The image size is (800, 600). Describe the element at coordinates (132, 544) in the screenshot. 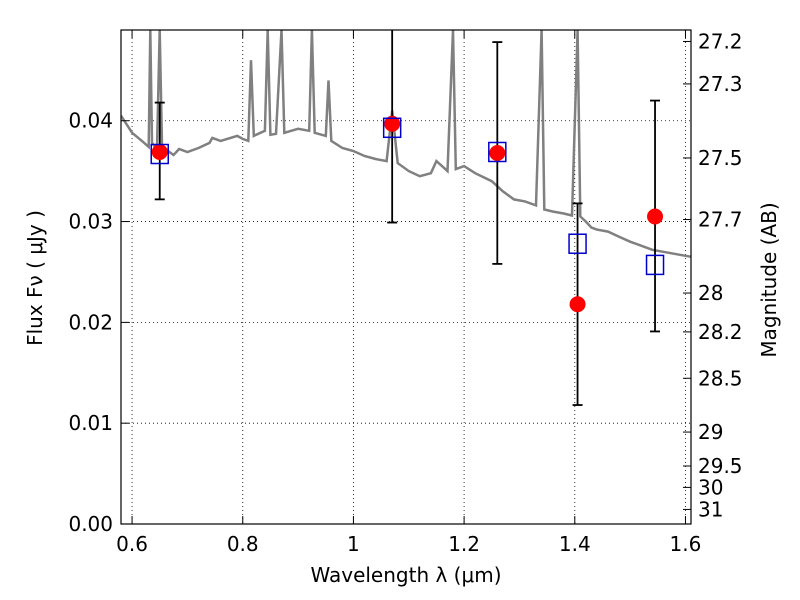

I see `x-tick-label: 0.6` at that location.